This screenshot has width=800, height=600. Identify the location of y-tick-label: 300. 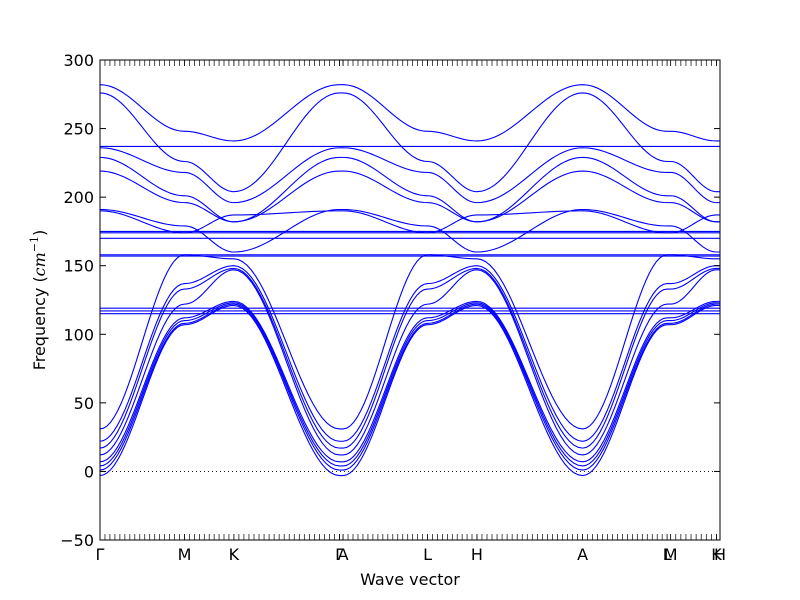
(78, 60).